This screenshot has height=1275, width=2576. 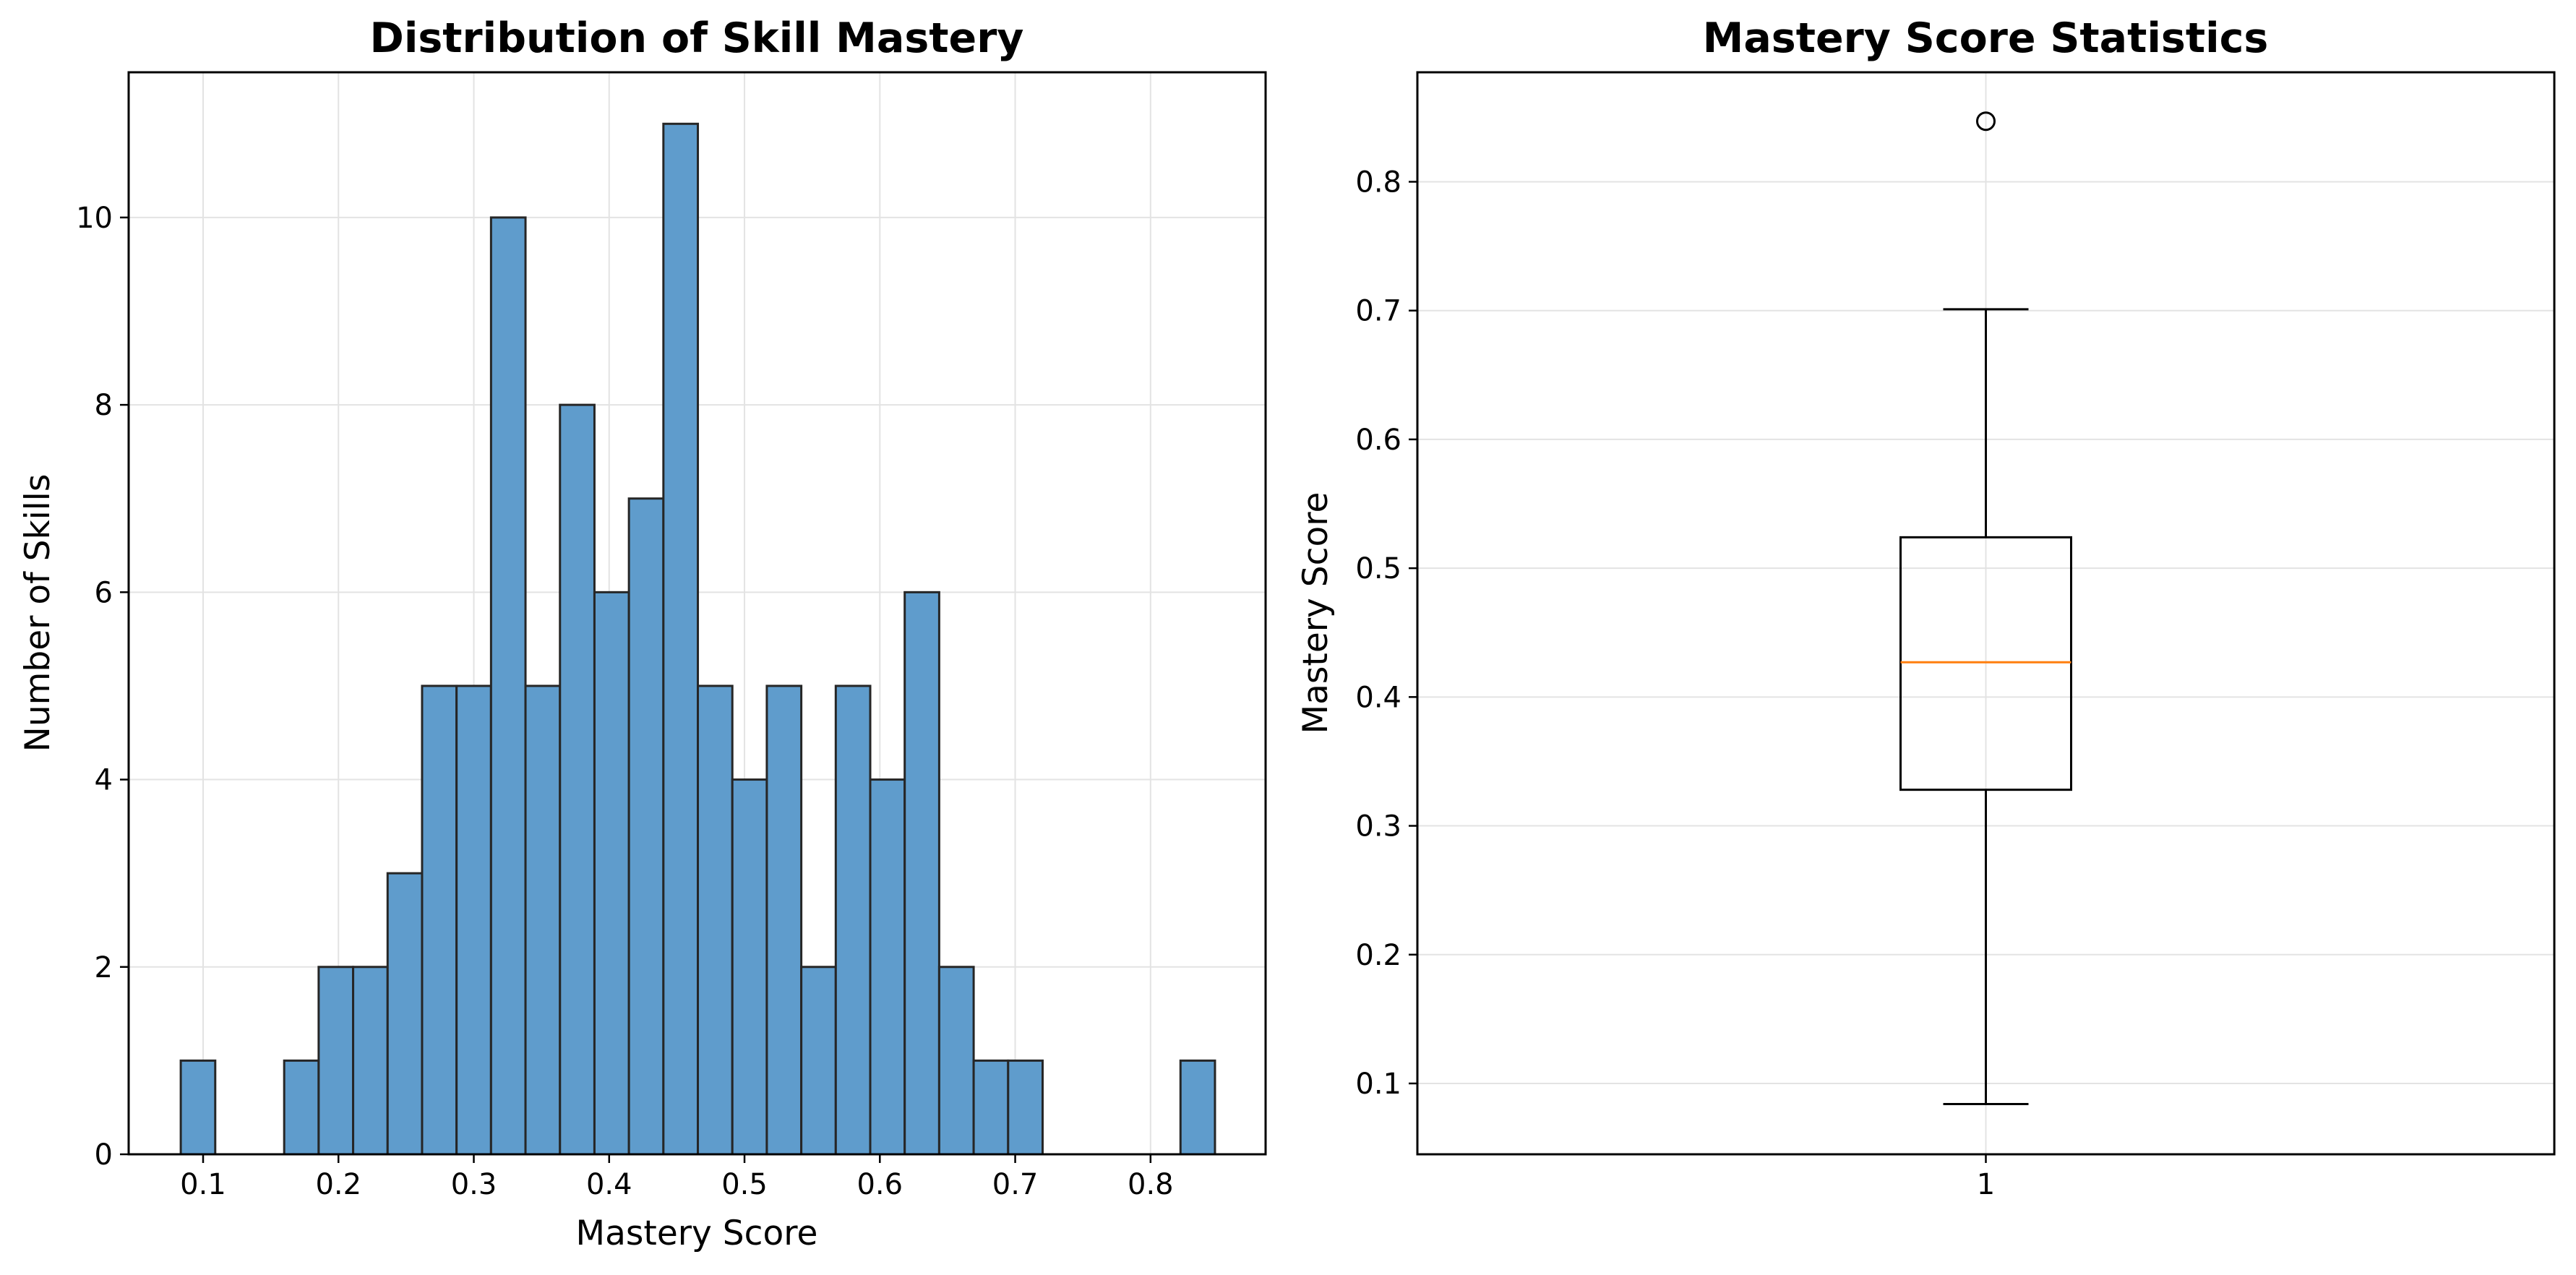 I want to click on boxplot-y-tick-label: 0.4, so click(x=1378, y=697).